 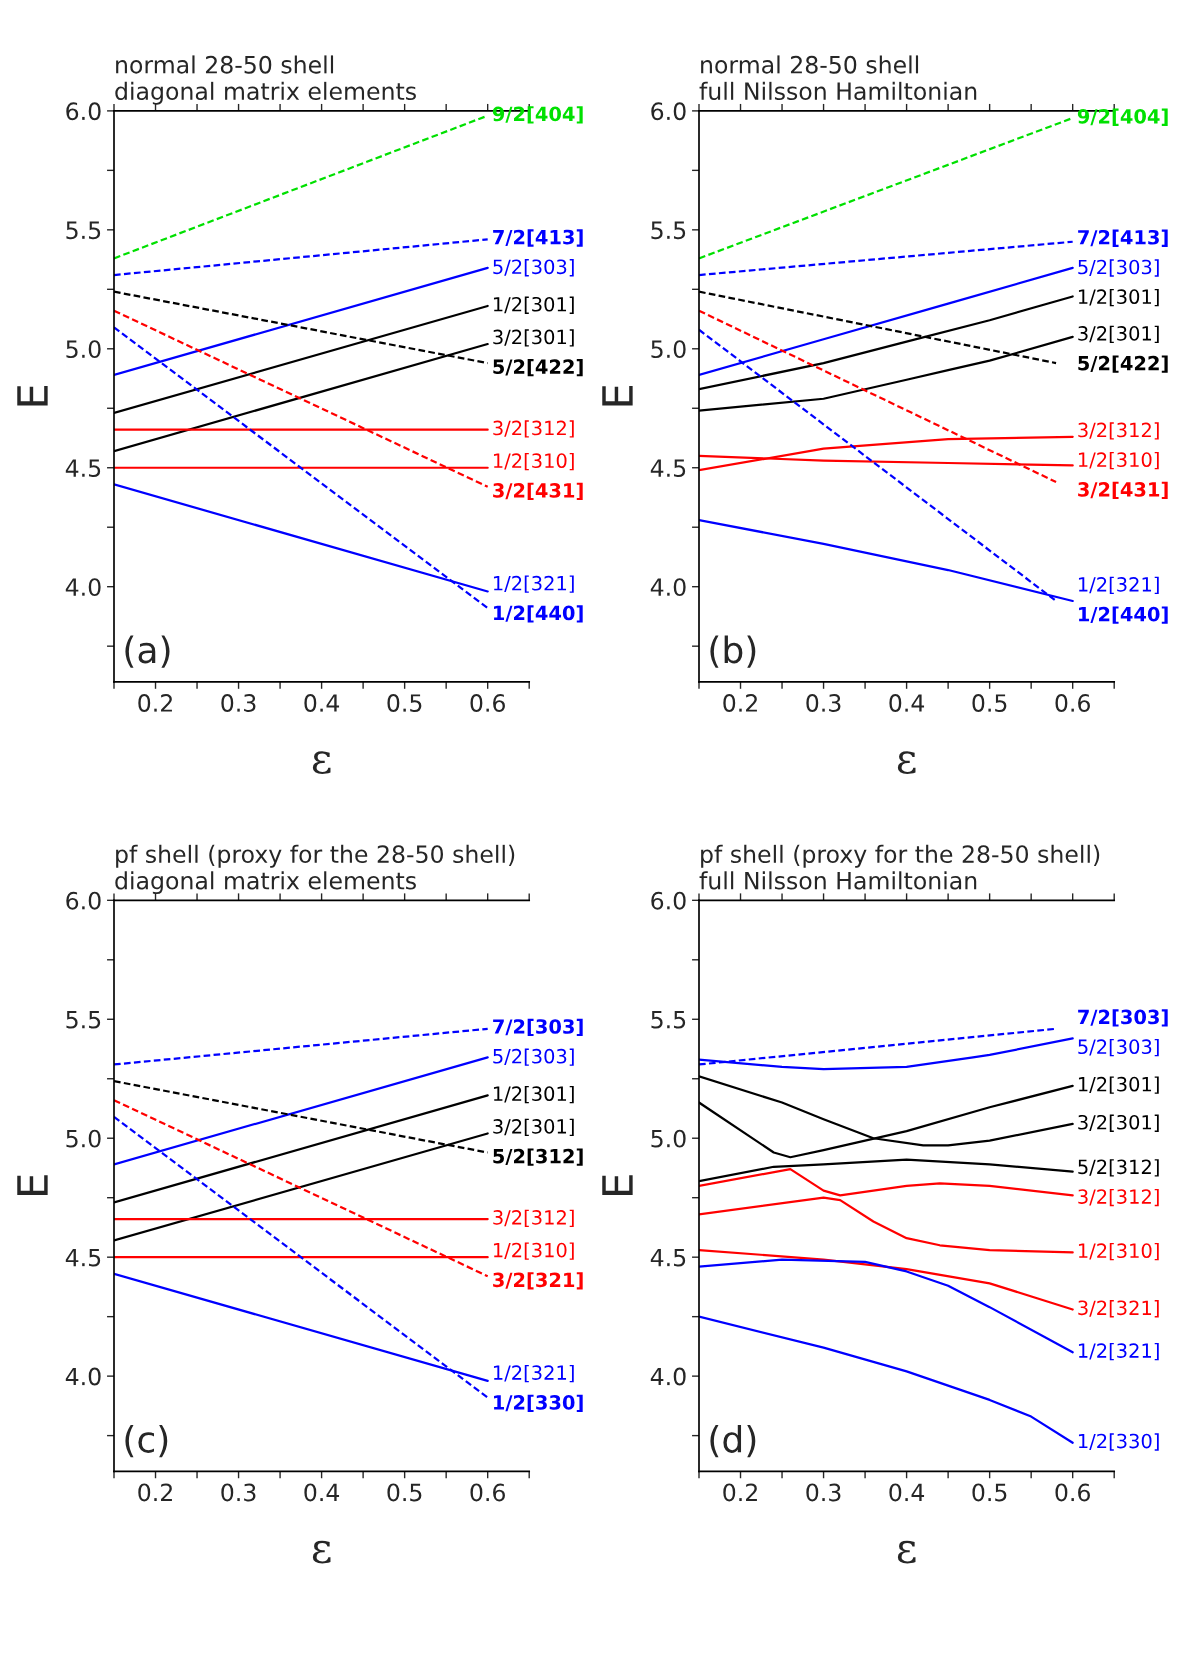 What do you see at coordinates (733, 1441) in the screenshot?
I see `annotation: (d)` at bounding box center [733, 1441].